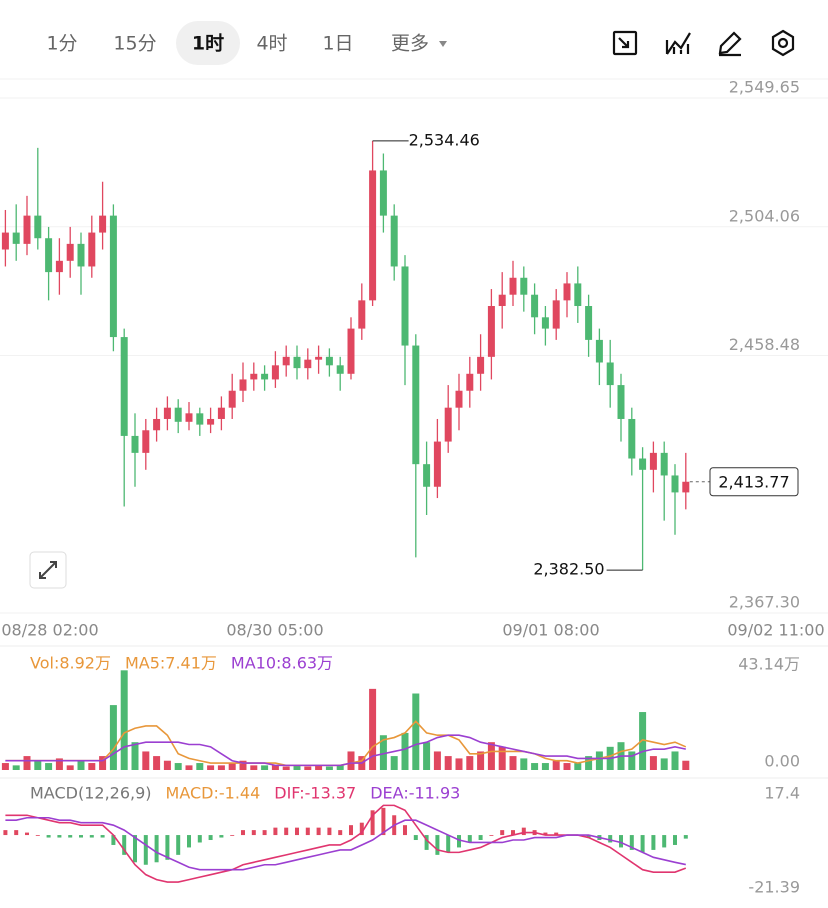 The image size is (828, 908). What do you see at coordinates (61, 44) in the screenshot?
I see `tab: 1分` at bounding box center [61, 44].